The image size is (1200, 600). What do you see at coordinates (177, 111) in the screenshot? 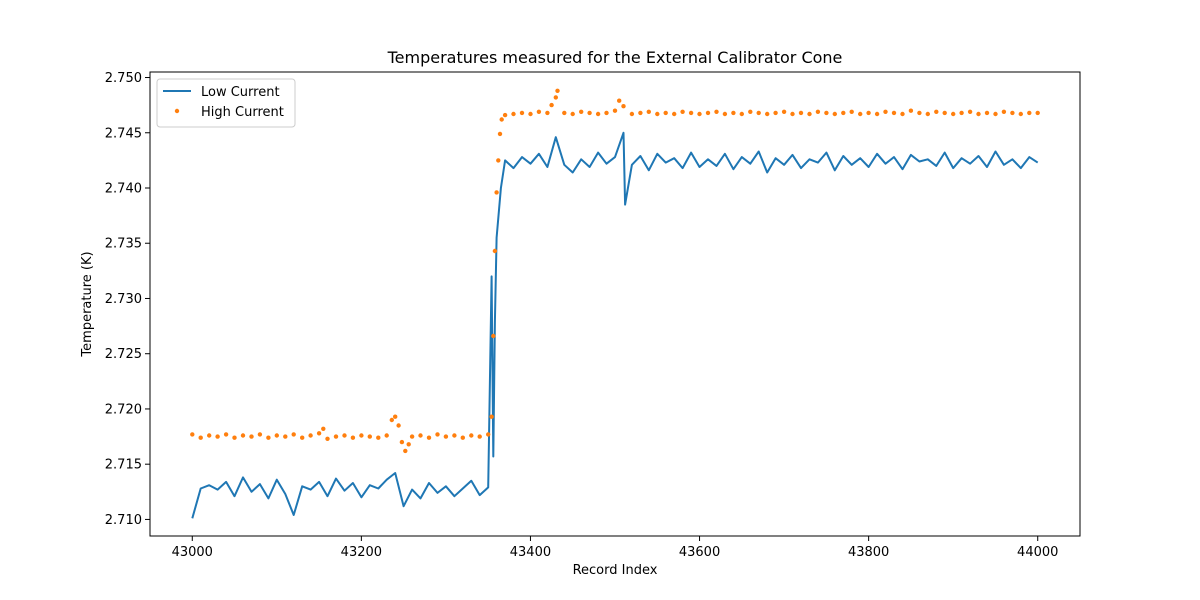
I see `legend-dot-marker` at bounding box center [177, 111].